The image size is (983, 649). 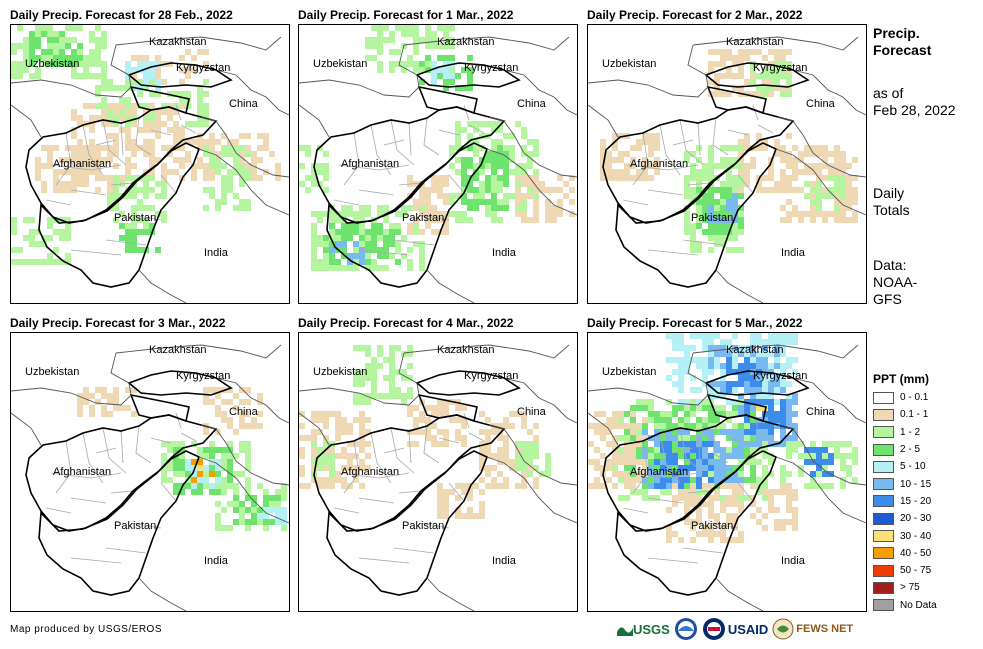 What do you see at coordinates (821, 412) in the screenshot?
I see `label-china: China` at bounding box center [821, 412].